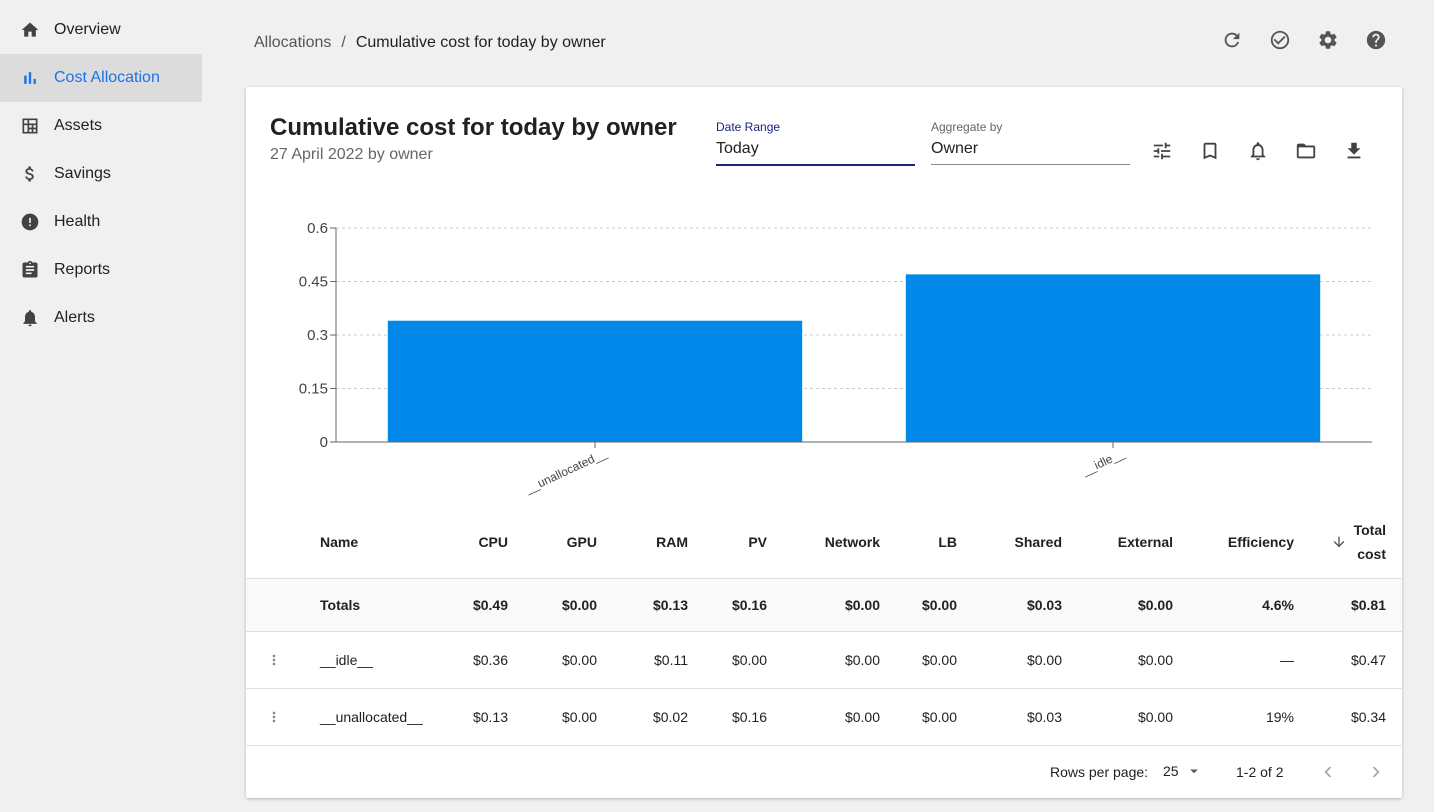 This screenshot has height=812, width=1434. What do you see at coordinates (1368, 717) in the screenshot?
I see `row-total-cost: $0.34` at bounding box center [1368, 717].